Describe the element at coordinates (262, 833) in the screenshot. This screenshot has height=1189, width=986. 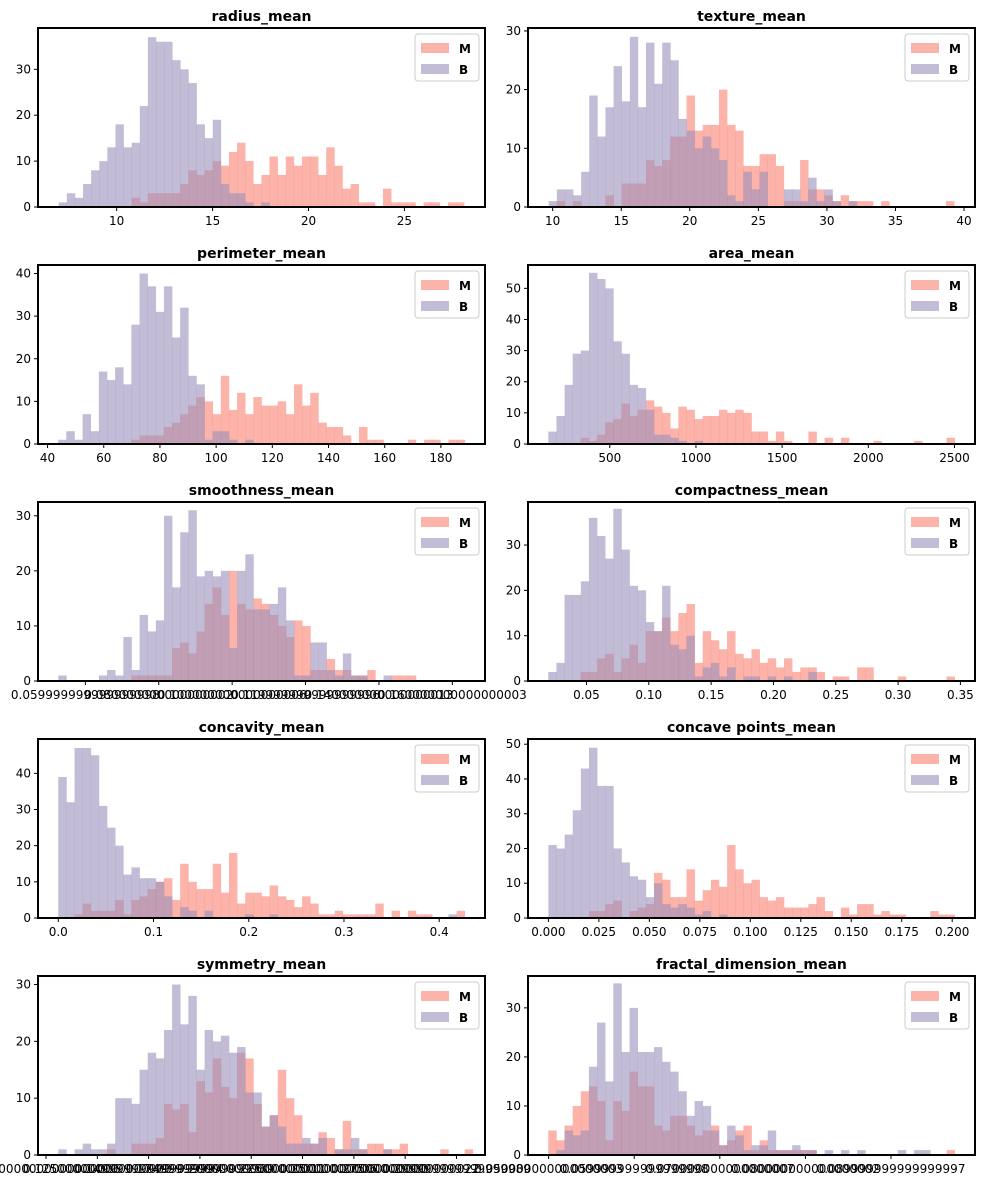
I see `bars` at that location.